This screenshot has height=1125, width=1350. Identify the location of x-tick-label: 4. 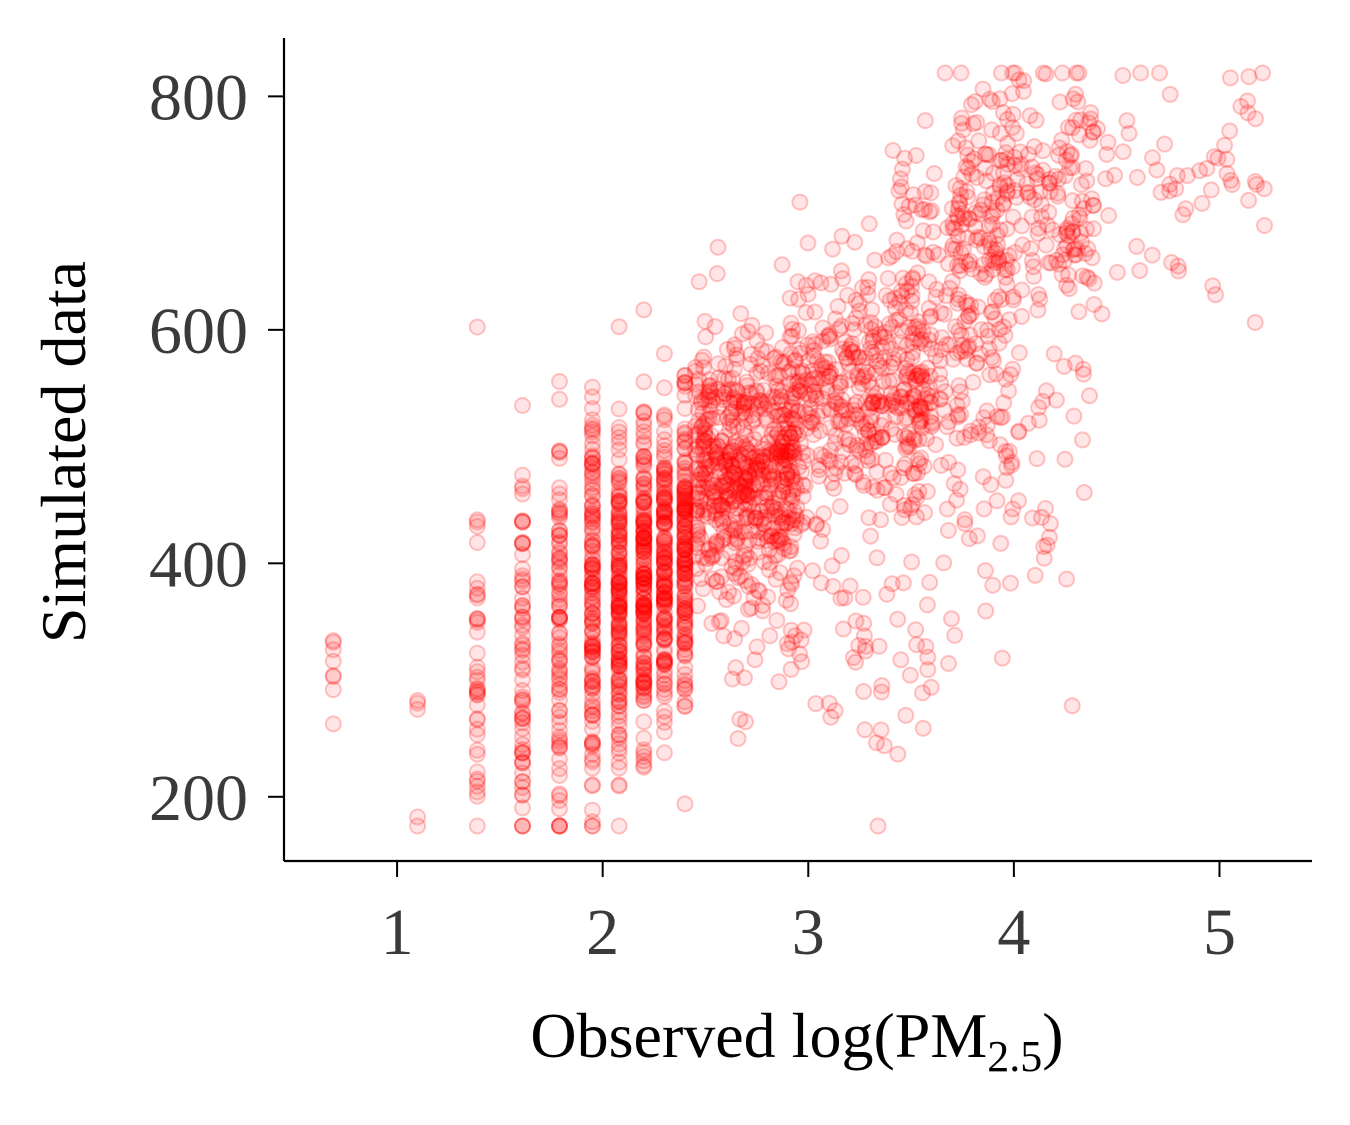
(1013, 932).